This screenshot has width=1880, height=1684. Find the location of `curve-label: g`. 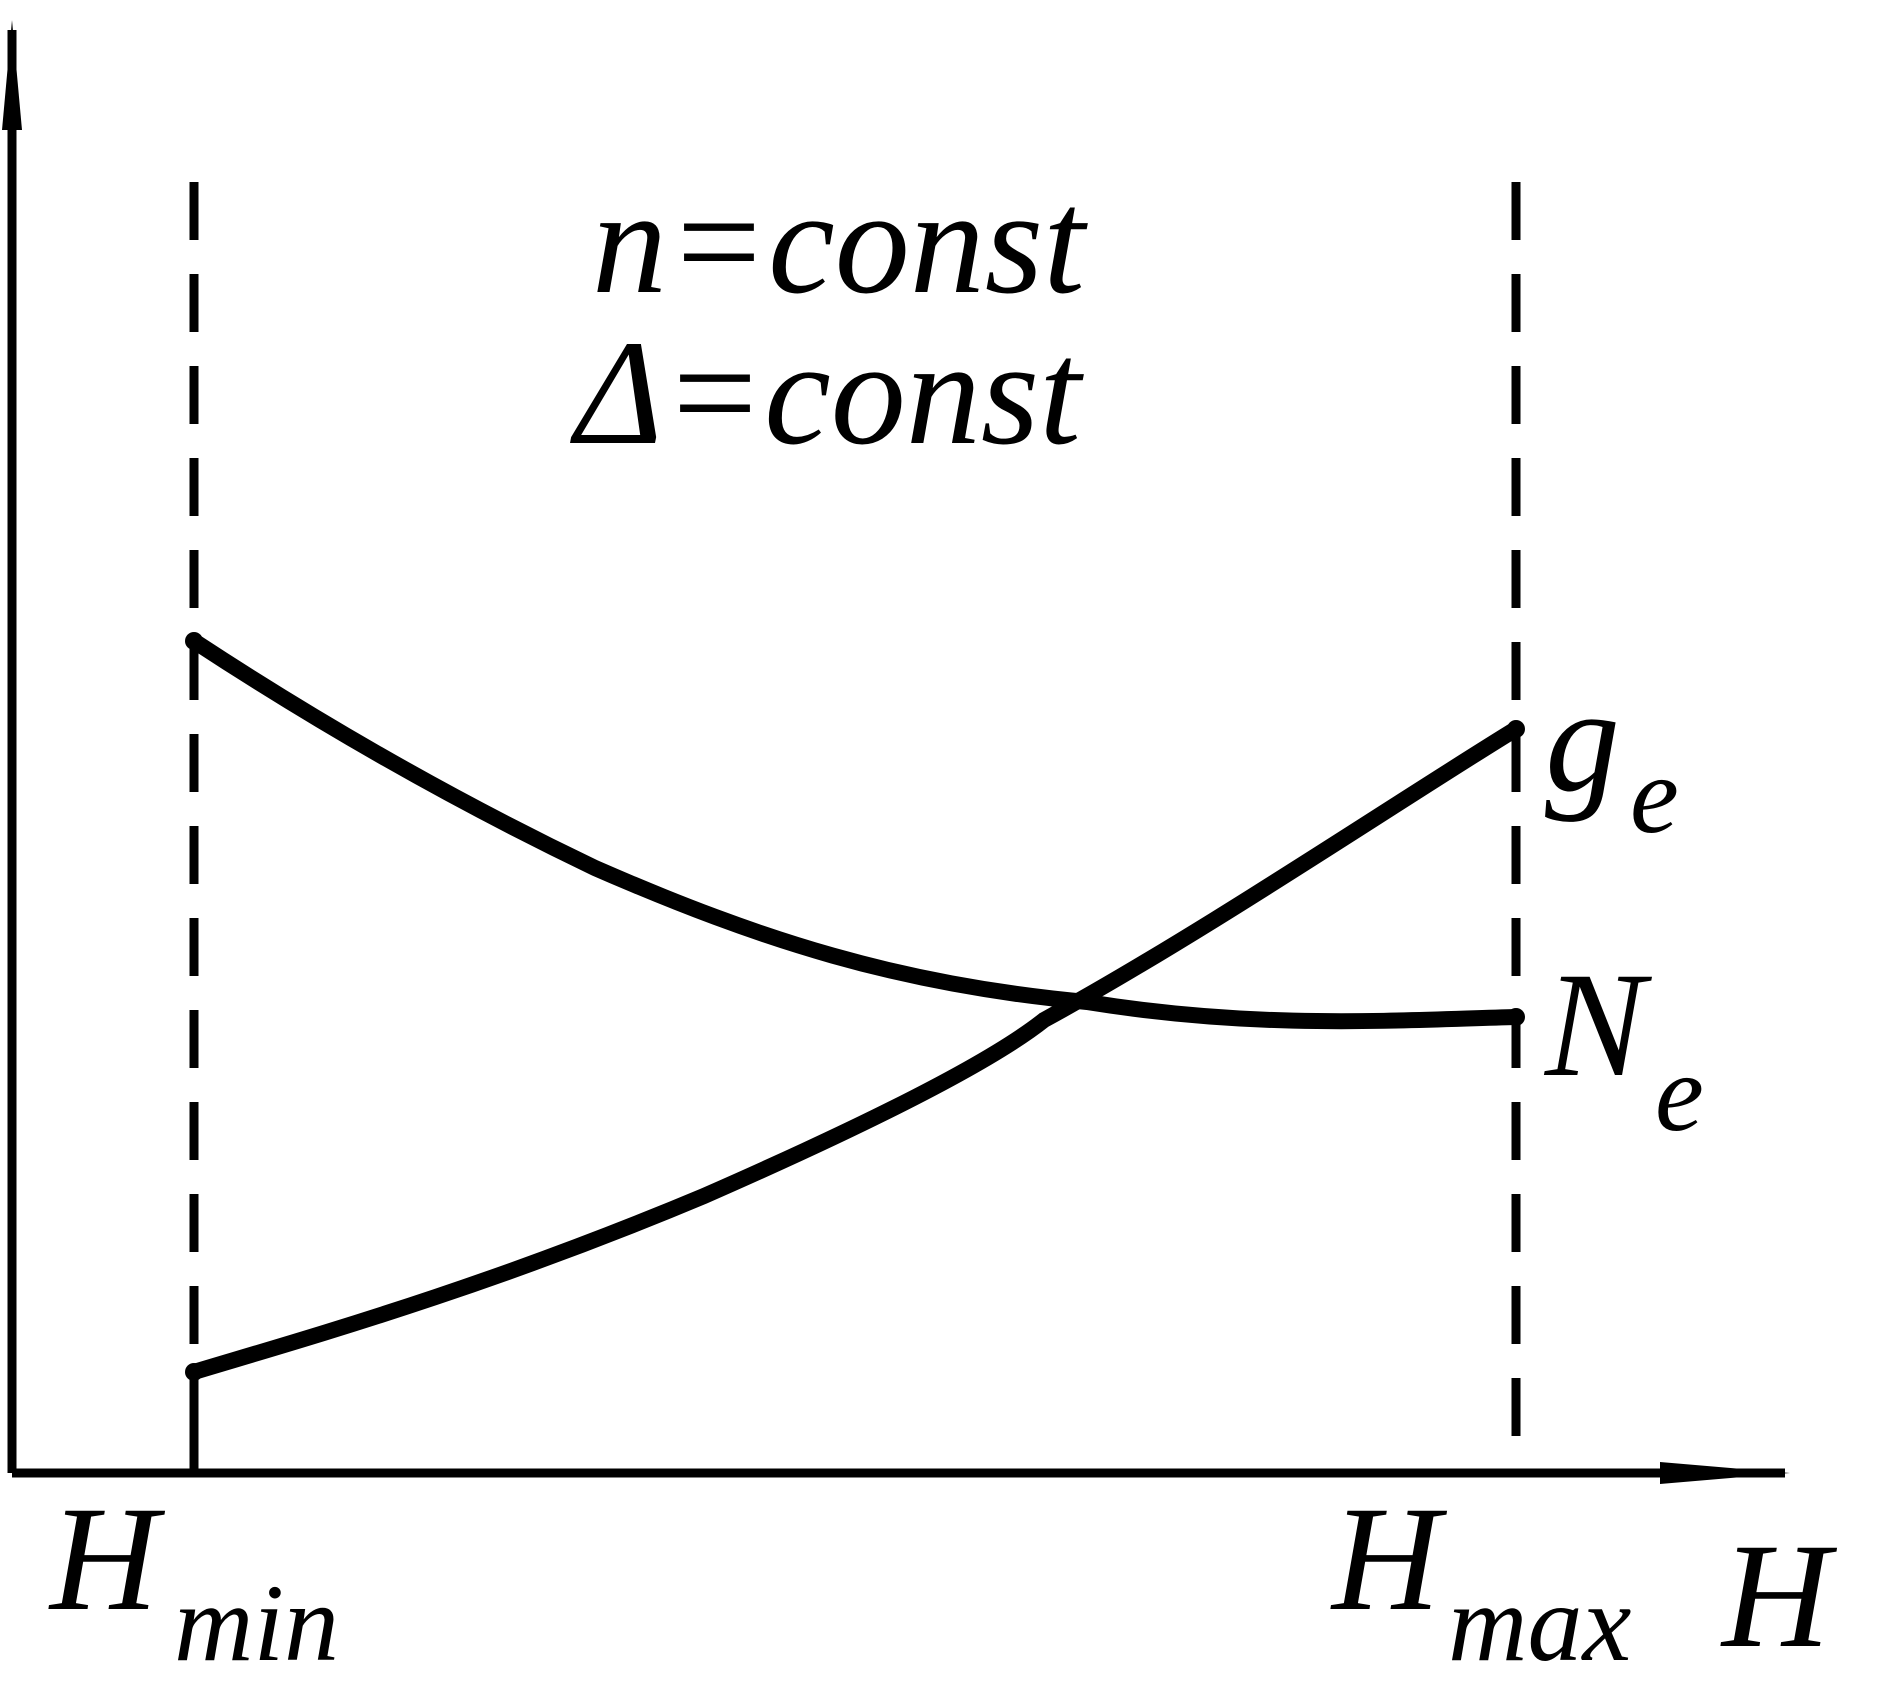

curve-label: g is located at coordinates (1582, 740).